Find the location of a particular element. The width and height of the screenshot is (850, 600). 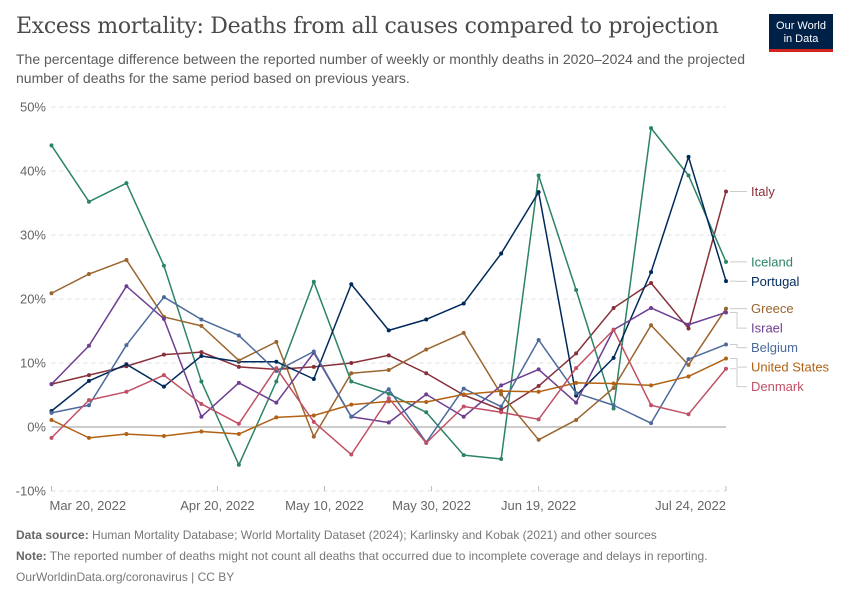

series-united-states is located at coordinates (389, 398).